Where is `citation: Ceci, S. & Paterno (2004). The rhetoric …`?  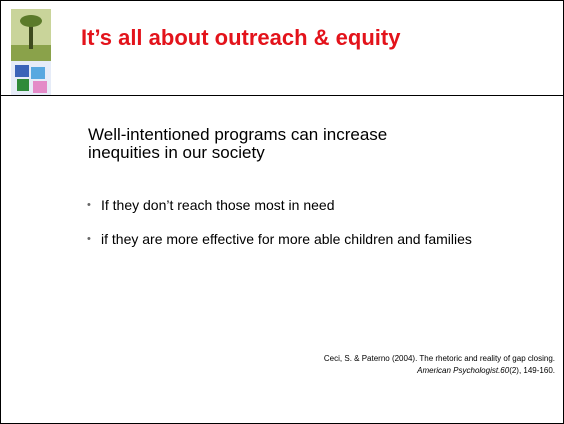 citation: Ceci, S. & Paterno (2004). The rhetoric … is located at coordinates (430, 365).